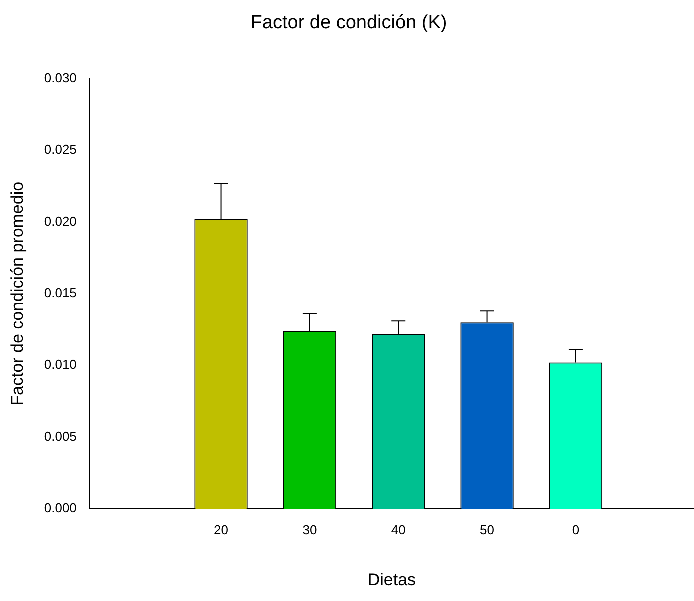 The width and height of the screenshot is (694, 601). I want to click on x-tick-label: 0, so click(576, 530).